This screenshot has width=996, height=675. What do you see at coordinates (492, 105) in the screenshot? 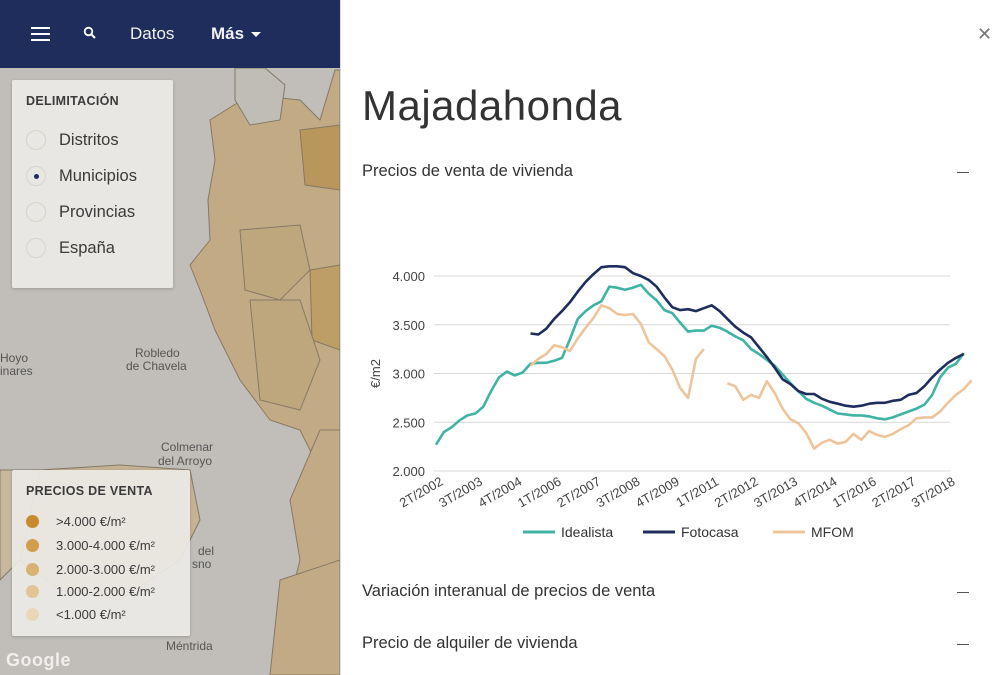
I see `panel-title: Majadahonda` at bounding box center [492, 105].